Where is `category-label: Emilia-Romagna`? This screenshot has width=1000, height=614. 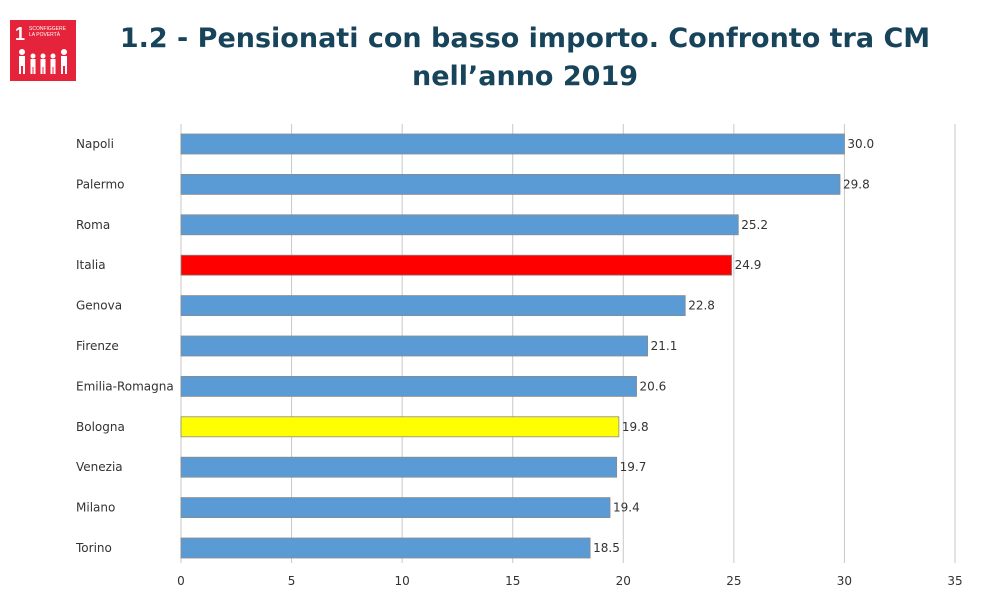
category-label: Emilia-Romagna is located at coordinates (125, 386).